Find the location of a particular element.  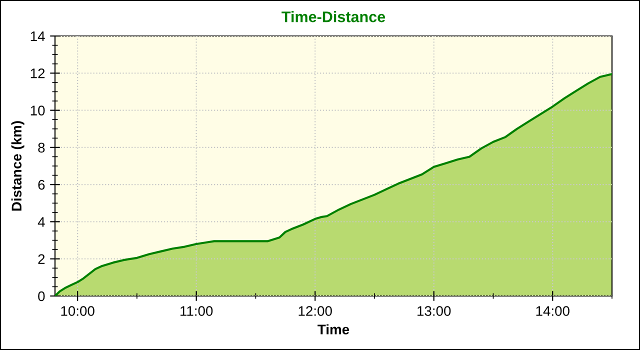

x-tick-label: 12:00 is located at coordinates (315, 311).